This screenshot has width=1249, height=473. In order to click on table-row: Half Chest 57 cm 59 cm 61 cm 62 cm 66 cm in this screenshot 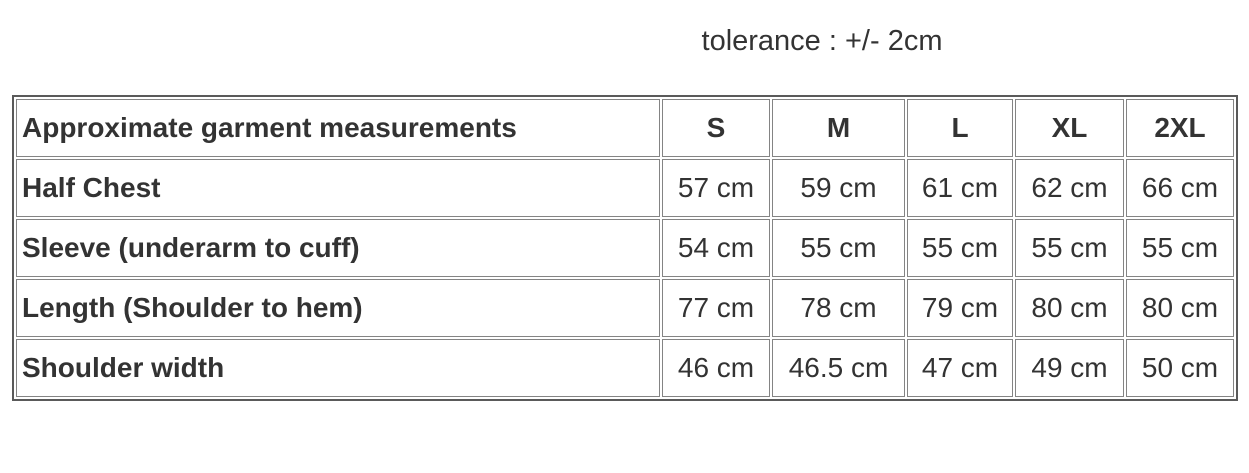, I will do `click(625, 188)`.